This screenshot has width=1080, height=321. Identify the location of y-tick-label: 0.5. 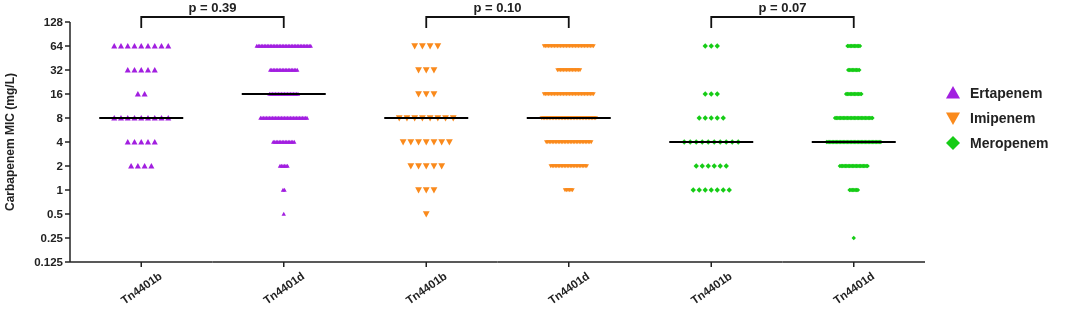
(55, 214).